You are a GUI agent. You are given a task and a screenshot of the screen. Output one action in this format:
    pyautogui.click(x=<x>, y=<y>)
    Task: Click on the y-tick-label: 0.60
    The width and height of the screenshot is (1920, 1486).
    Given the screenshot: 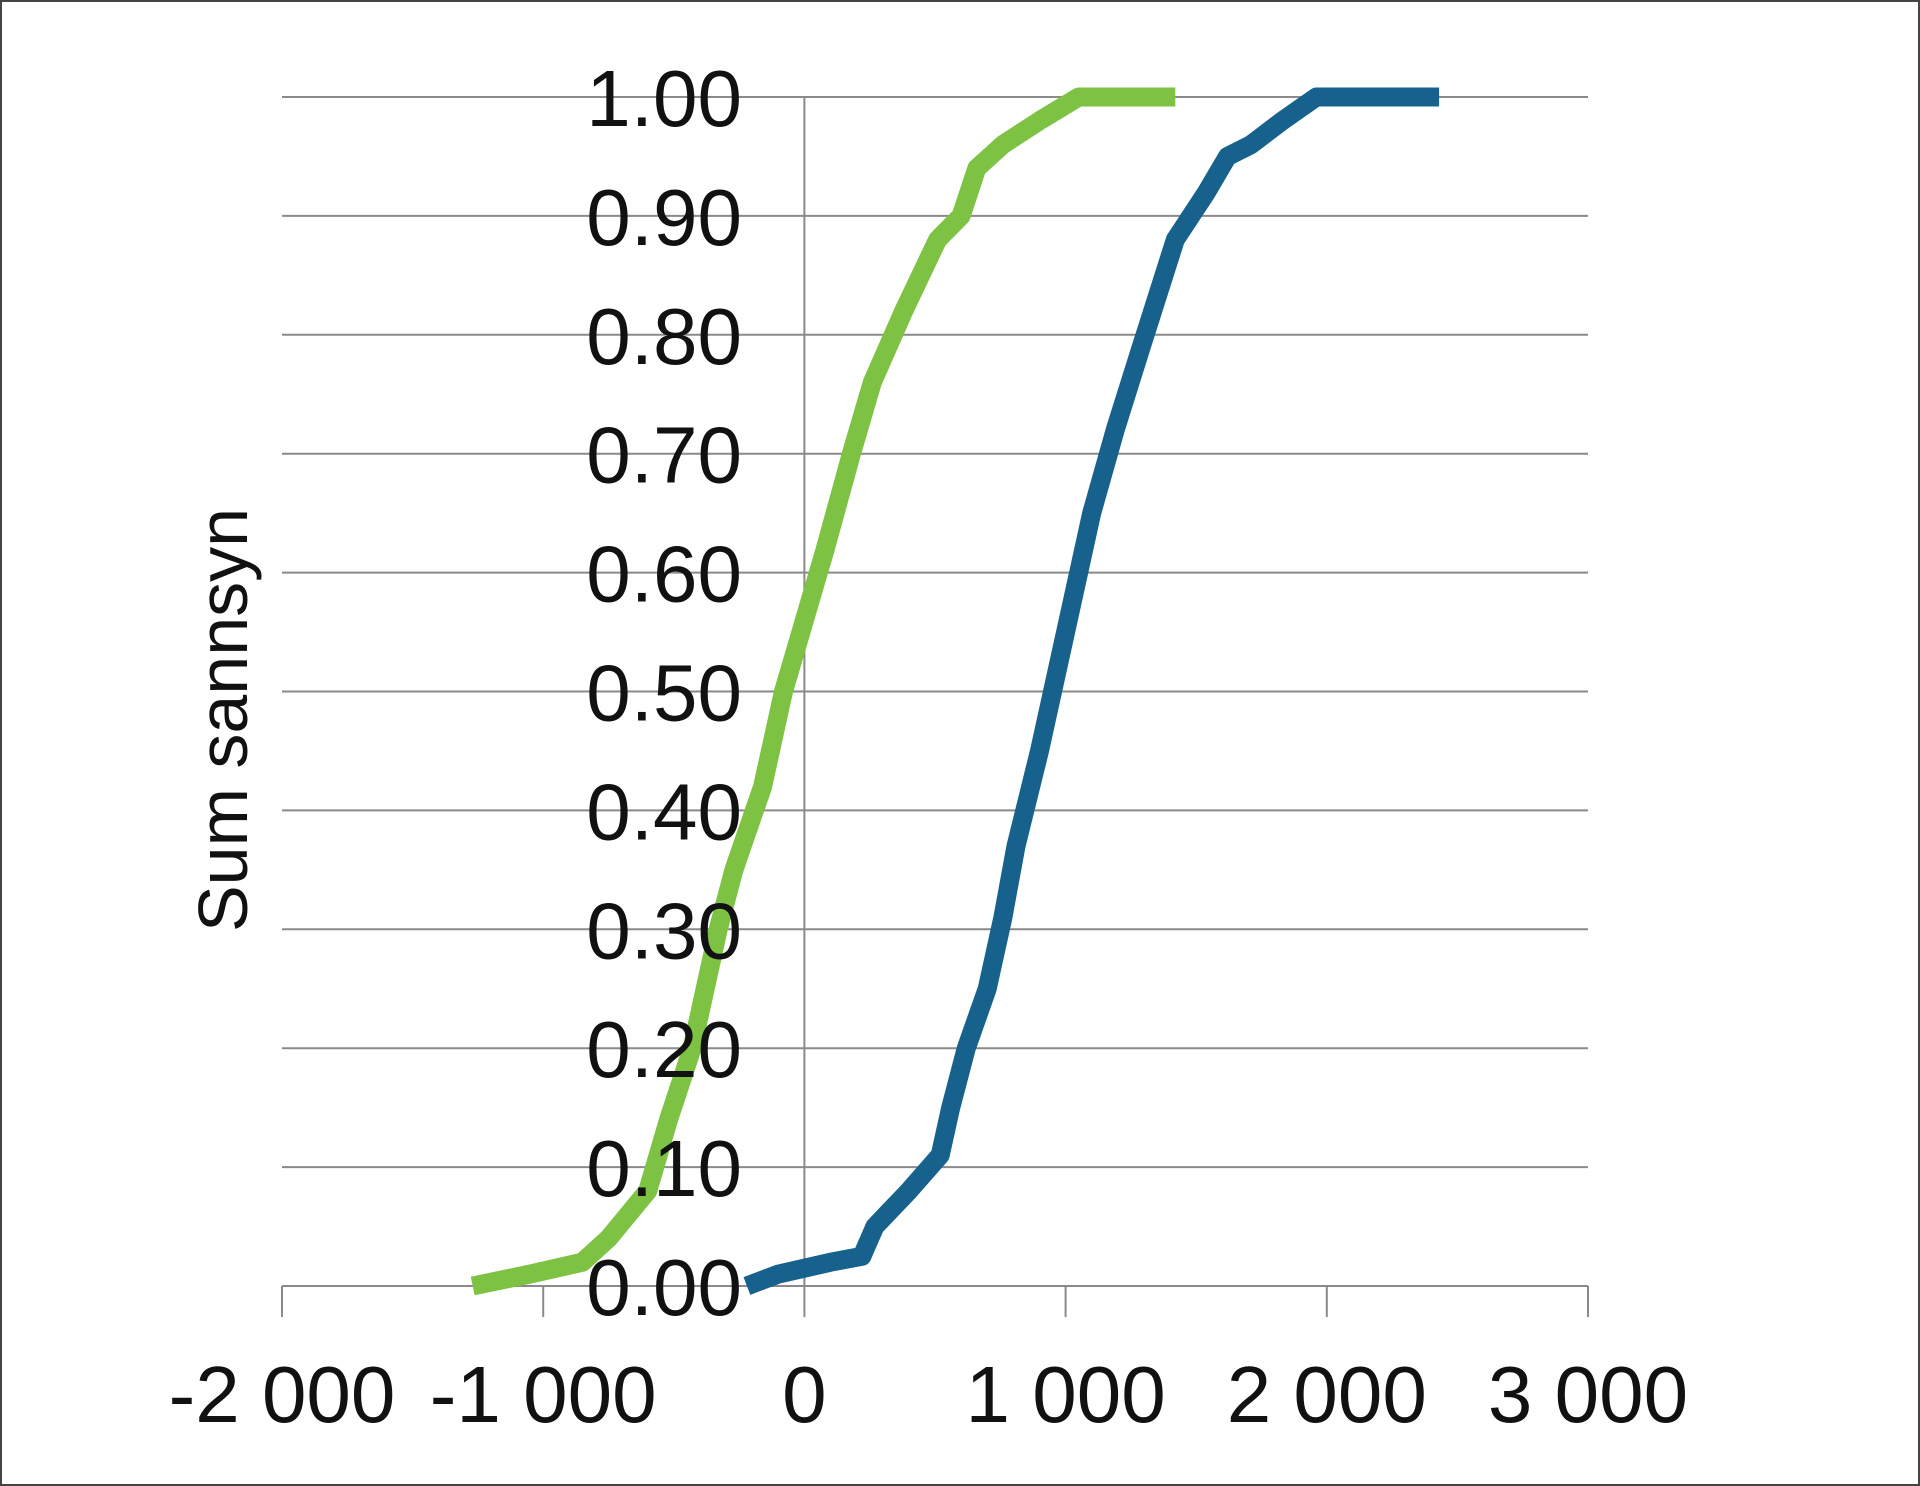 What is the action you would take?
    pyautogui.click(x=664, y=574)
    